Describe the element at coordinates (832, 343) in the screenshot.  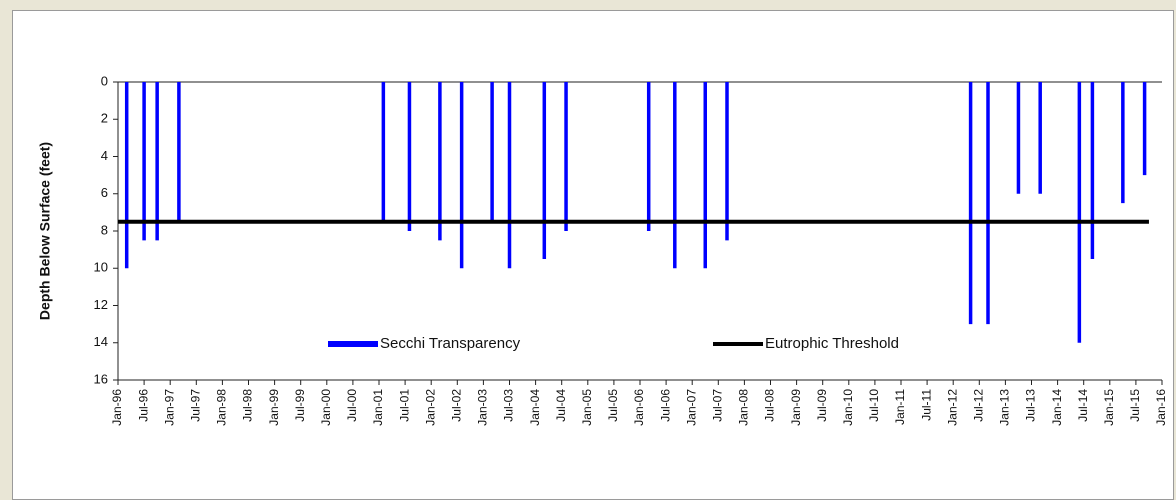
I see `legend-label: Eutrophic Threshold` at that location.